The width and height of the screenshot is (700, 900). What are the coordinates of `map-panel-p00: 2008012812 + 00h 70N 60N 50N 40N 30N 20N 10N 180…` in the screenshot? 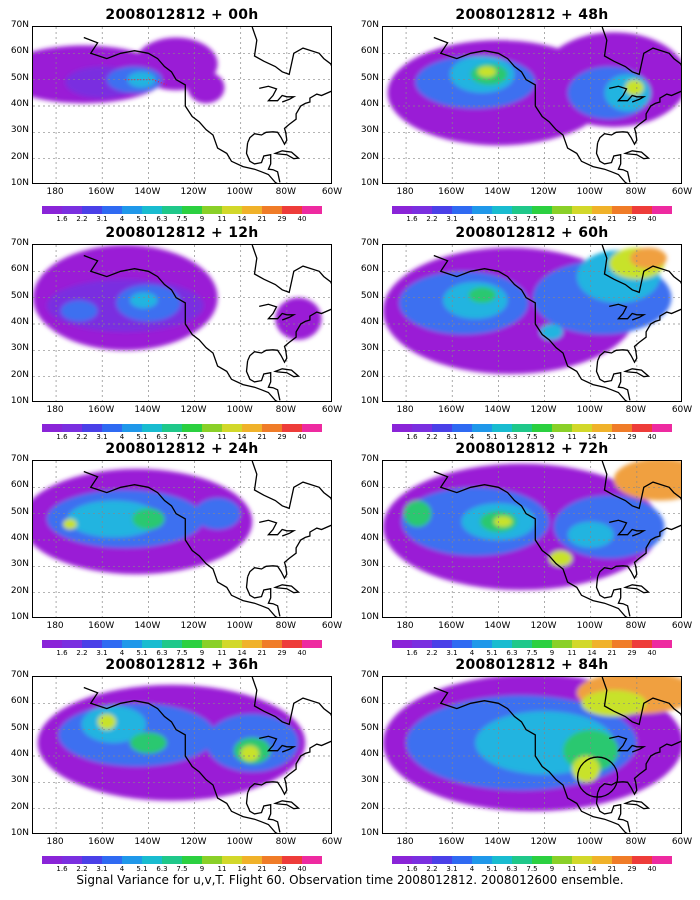 It's located at (176, 115).